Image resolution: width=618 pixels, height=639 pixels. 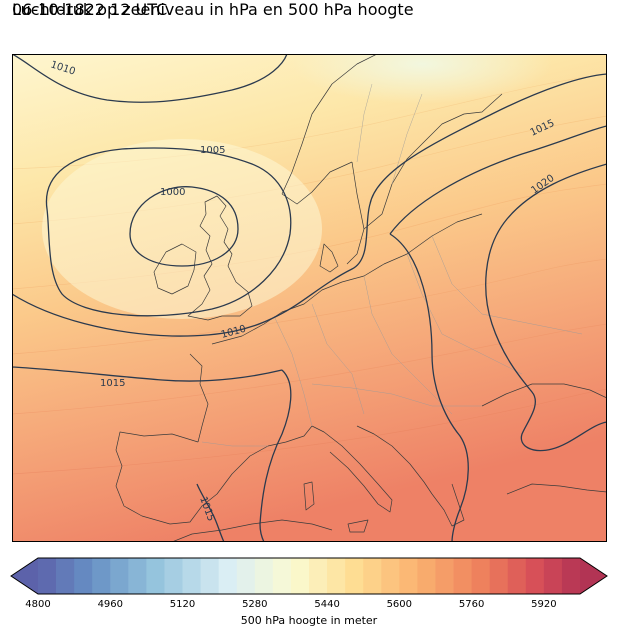 What do you see at coordinates (112, 383) in the screenshot?
I see `isobar-label: 1015` at bounding box center [112, 383].